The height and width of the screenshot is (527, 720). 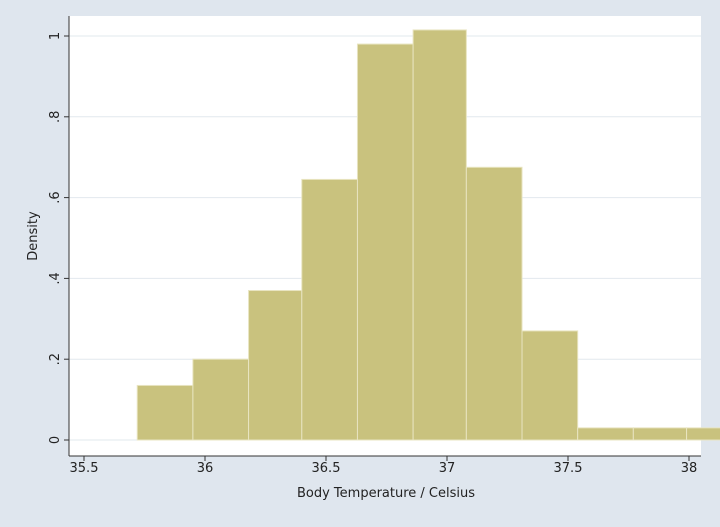 What do you see at coordinates (55, 197) in the screenshot?
I see `y-tick-label: .6` at bounding box center [55, 197].